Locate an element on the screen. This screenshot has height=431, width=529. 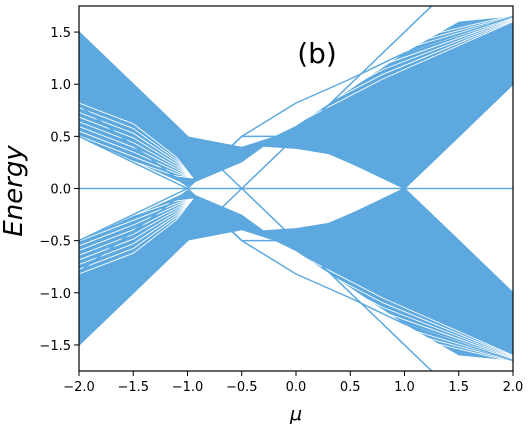
x-tick-label: −0.5 is located at coordinates (242, 387).